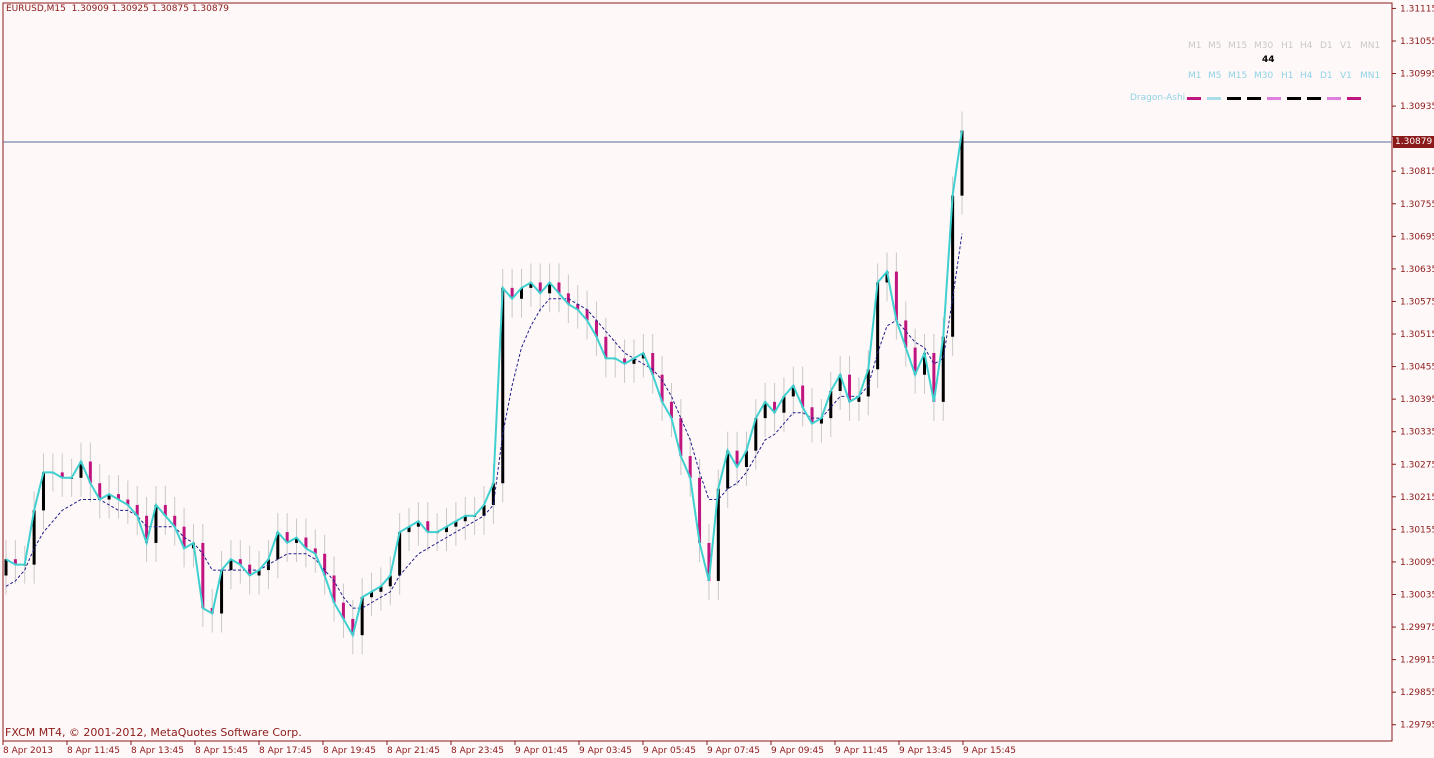 The height and width of the screenshot is (758, 1434). Describe the element at coordinates (1264, 76) in the screenshot. I see `timeframe-mid-m30: M30` at that location.